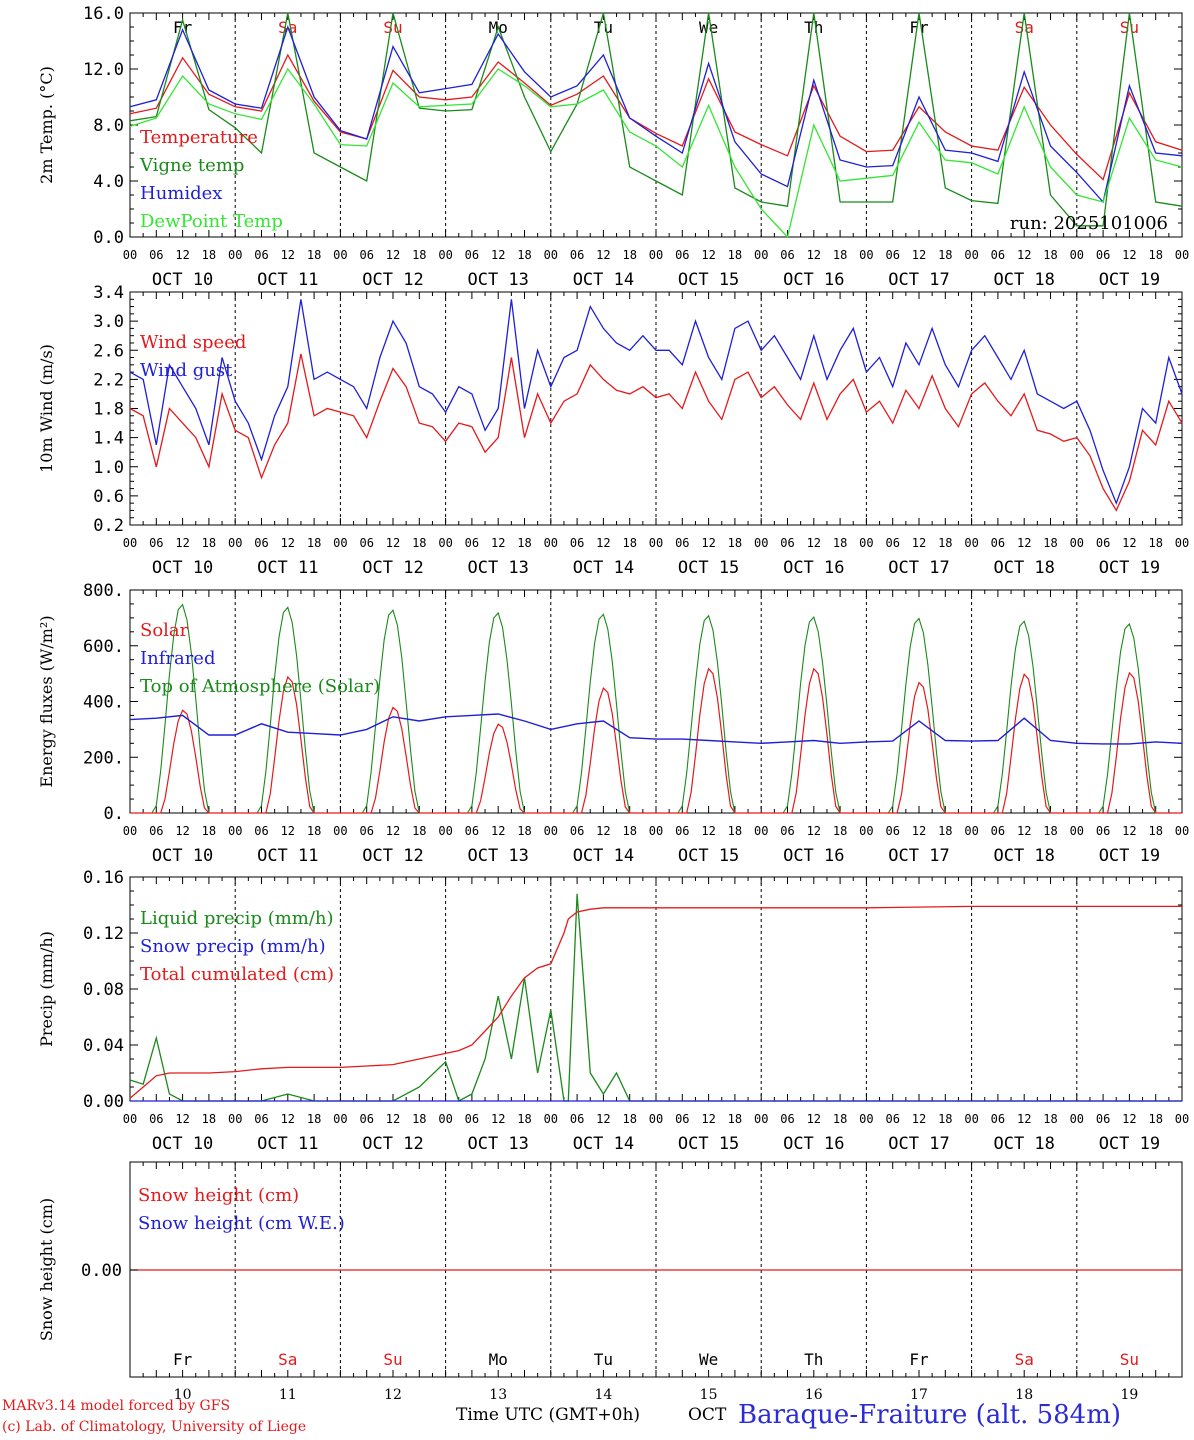 The height and width of the screenshot is (1440, 1194). I want to click on day-number: 11, so click(288, 1395).